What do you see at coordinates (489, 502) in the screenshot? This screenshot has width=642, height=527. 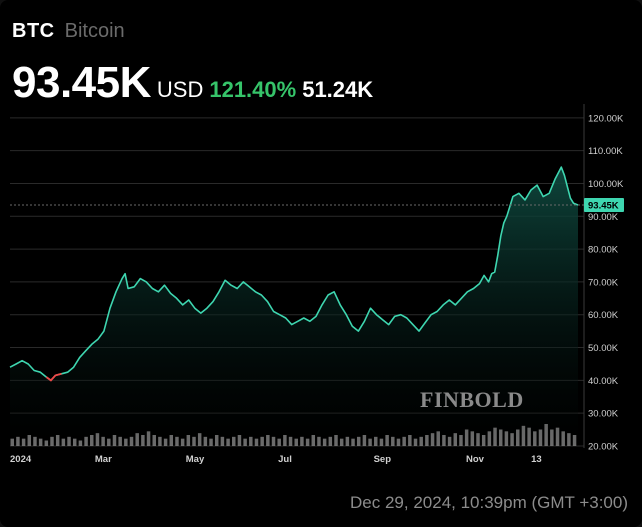 I see `timestamp: Dec 29, 2024, 10:39pm (GMT +3:00)` at bounding box center [489, 502].